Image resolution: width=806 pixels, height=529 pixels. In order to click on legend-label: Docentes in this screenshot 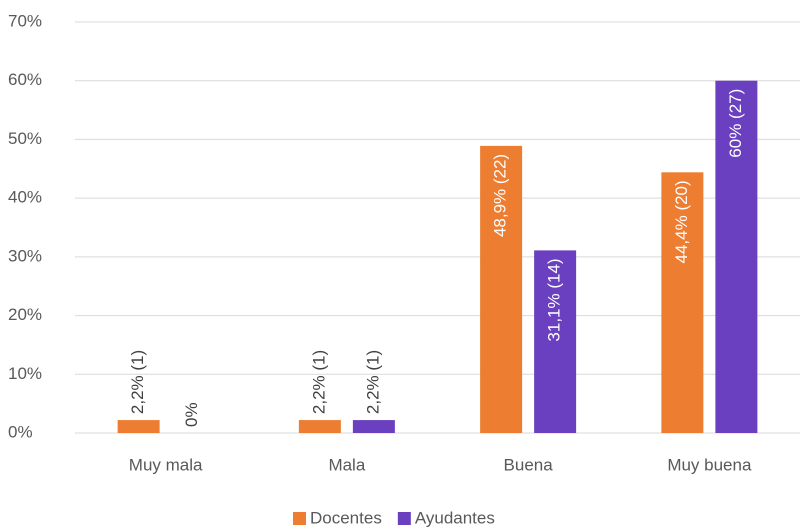, I will do `click(346, 517)`.